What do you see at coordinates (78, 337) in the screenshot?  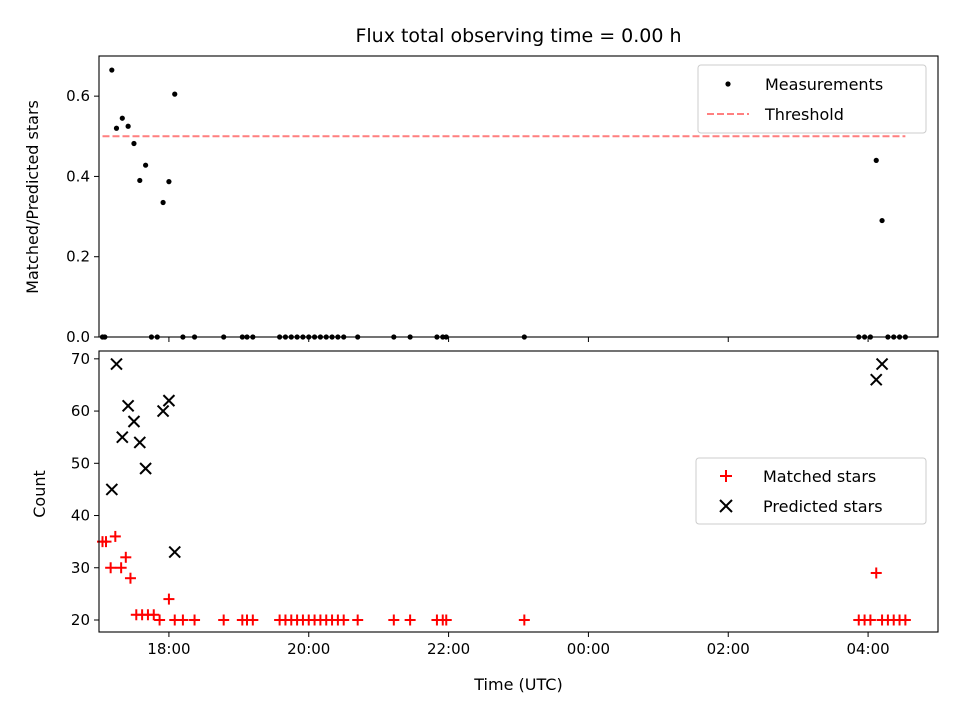 I see `top-y-tick-label: 0.0` at bounding box center [78, 337].